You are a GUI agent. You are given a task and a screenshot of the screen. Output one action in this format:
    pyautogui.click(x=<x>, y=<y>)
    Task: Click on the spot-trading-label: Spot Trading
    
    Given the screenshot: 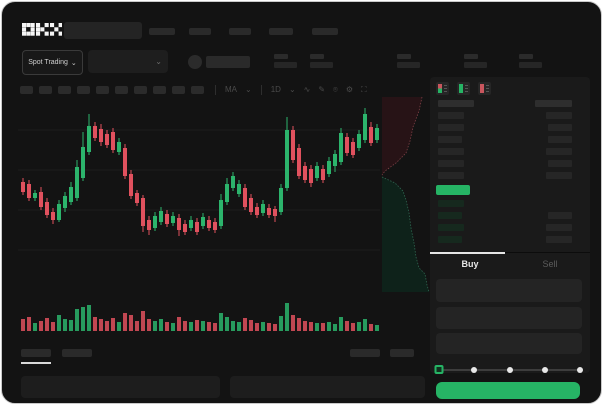 What is the action you would take?
    pyautogui.click(x=48, y=62)
    